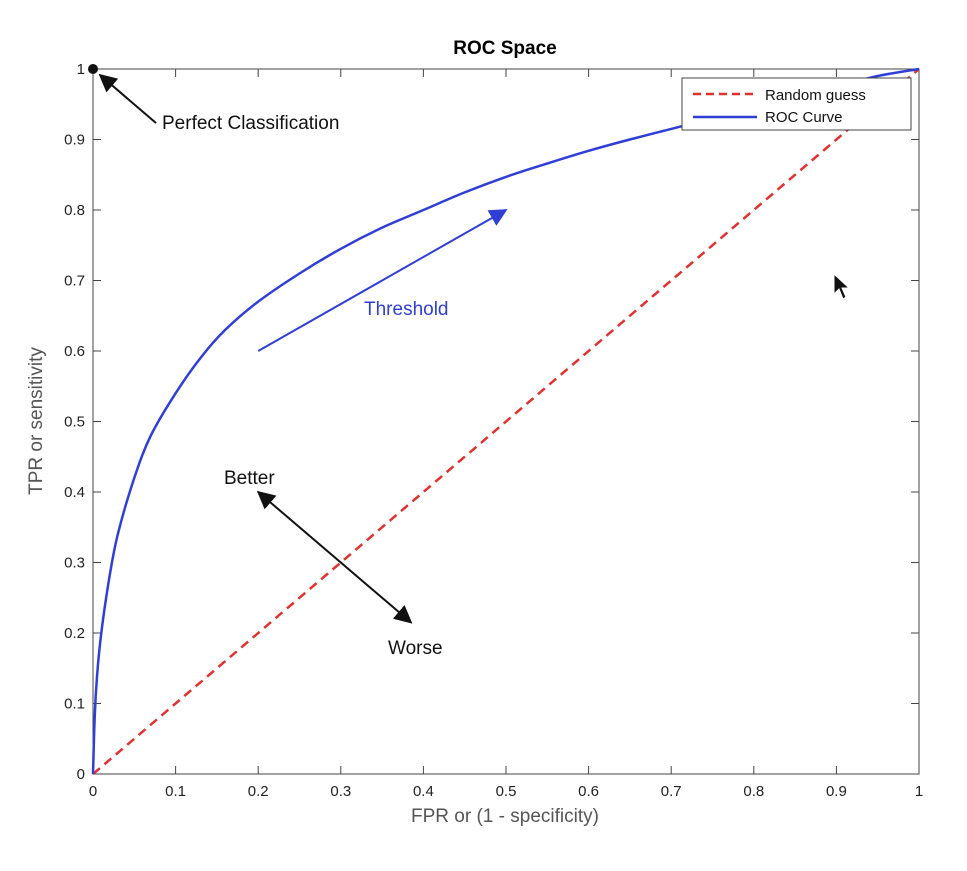 The height and width of the screenshot is (871, 967). Describe the element at coordinates (74, 140) in the screenshot. I see `y-tick-label: 0.9` at that location.